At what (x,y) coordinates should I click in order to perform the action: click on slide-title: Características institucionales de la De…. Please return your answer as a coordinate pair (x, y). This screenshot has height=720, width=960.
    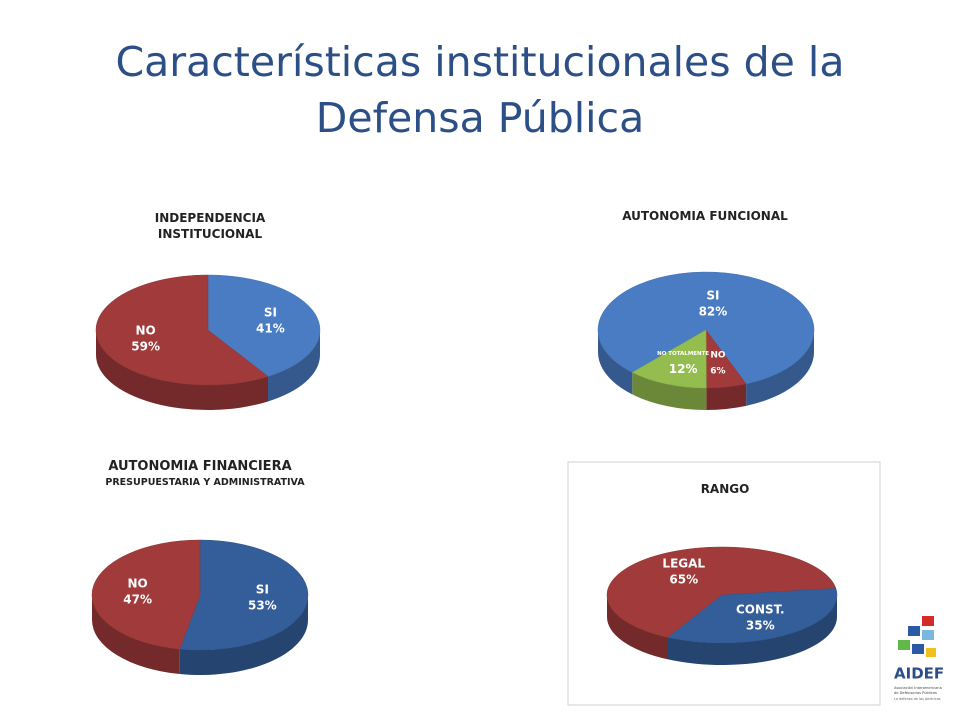
    Looking at the image, I should click on (480, 90).